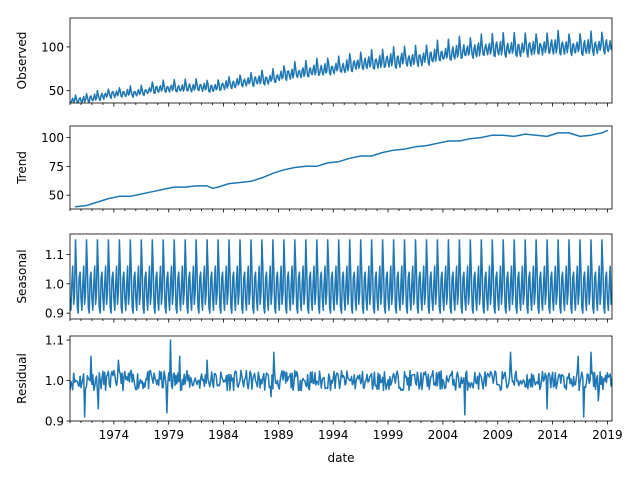  What do you see at coordinates (443, 435) in the screenshot?
I see `x-tick-label: 2004` at bounding box center [443, 435].